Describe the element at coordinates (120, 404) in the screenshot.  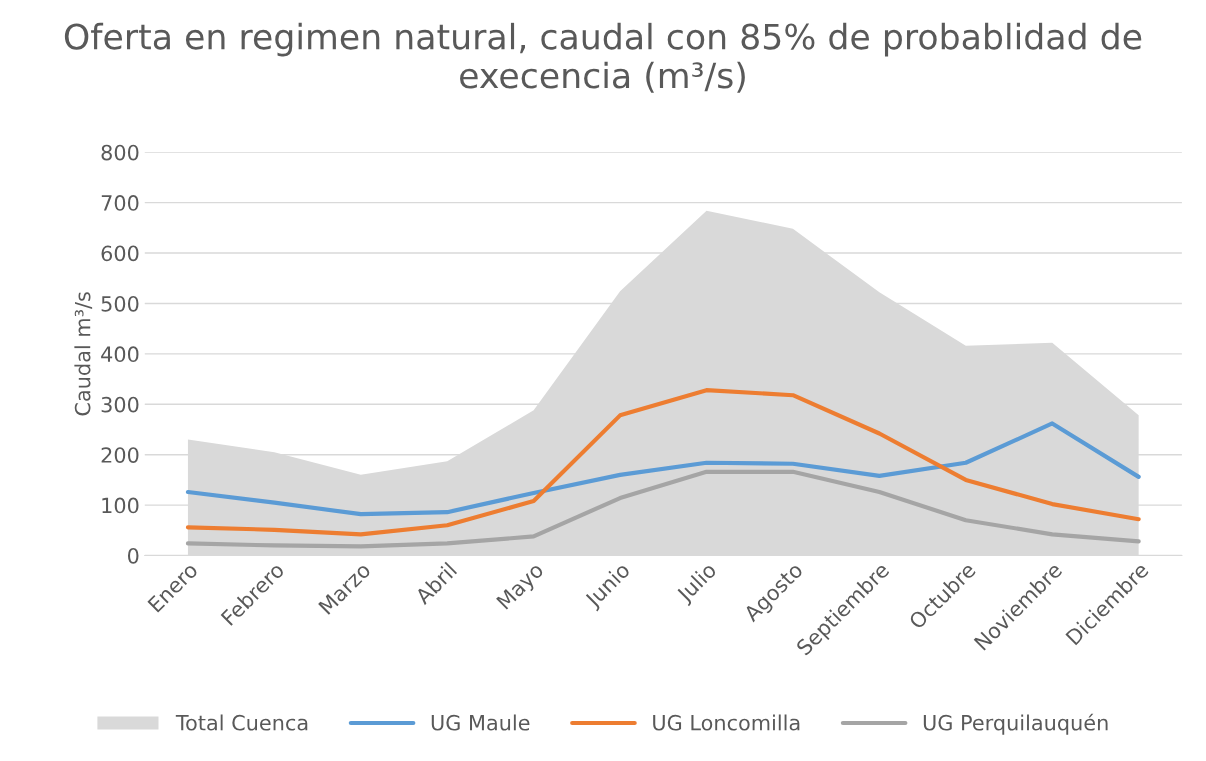
I see `y-tick-label: 300` at that location.